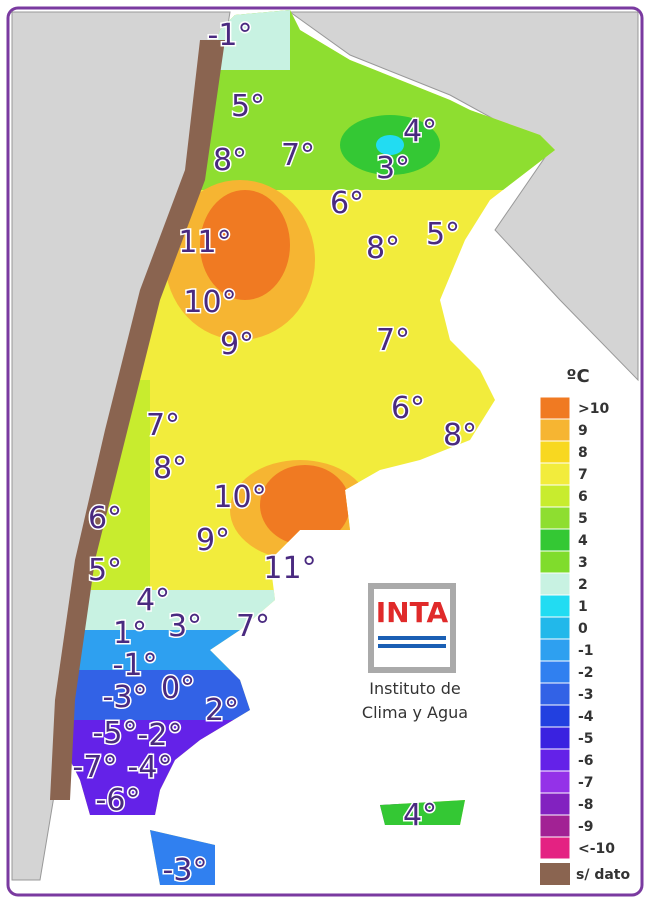 The image size is (650, 903). I want to click on isotherm-label: -6°, so click(118, 800).